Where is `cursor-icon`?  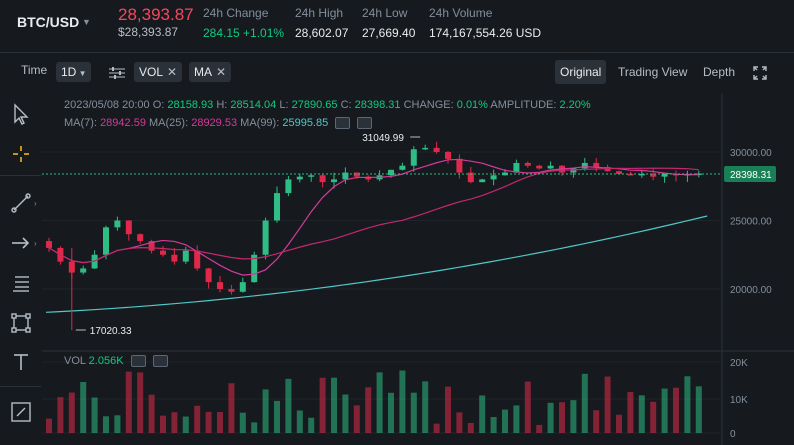 cursor-icon is located at coordinates (21, 114).